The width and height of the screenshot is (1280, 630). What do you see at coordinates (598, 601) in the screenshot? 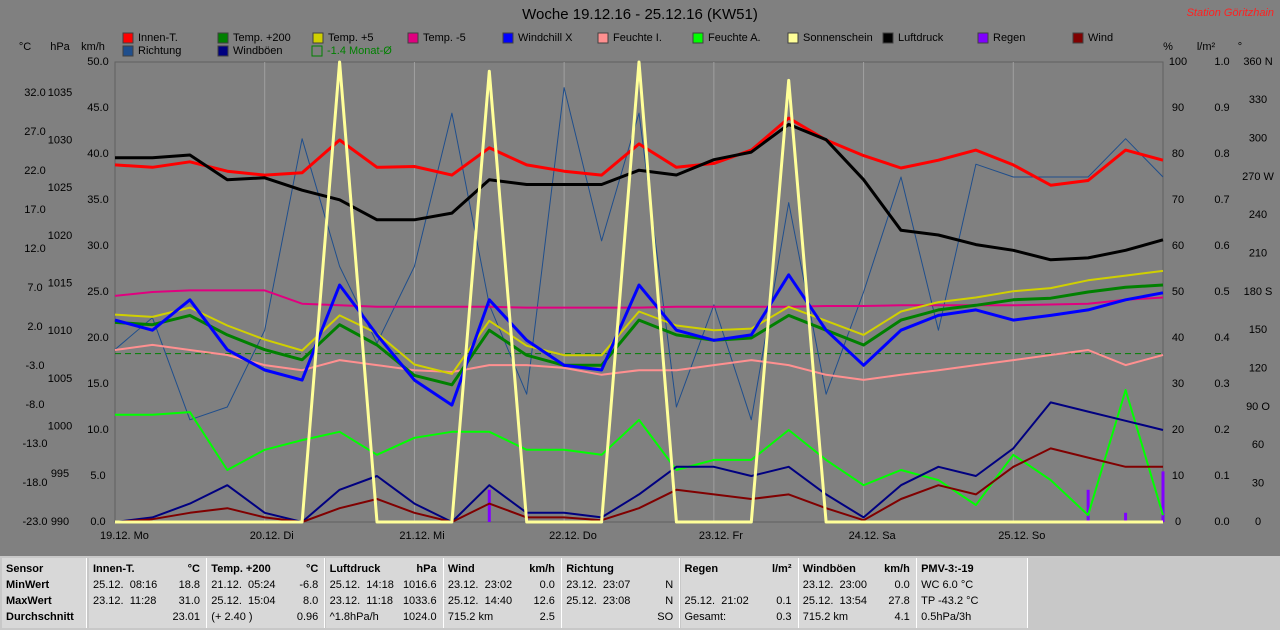
I see `stat-detail: 25.12. 23:08` at bounding box center [598, 601].